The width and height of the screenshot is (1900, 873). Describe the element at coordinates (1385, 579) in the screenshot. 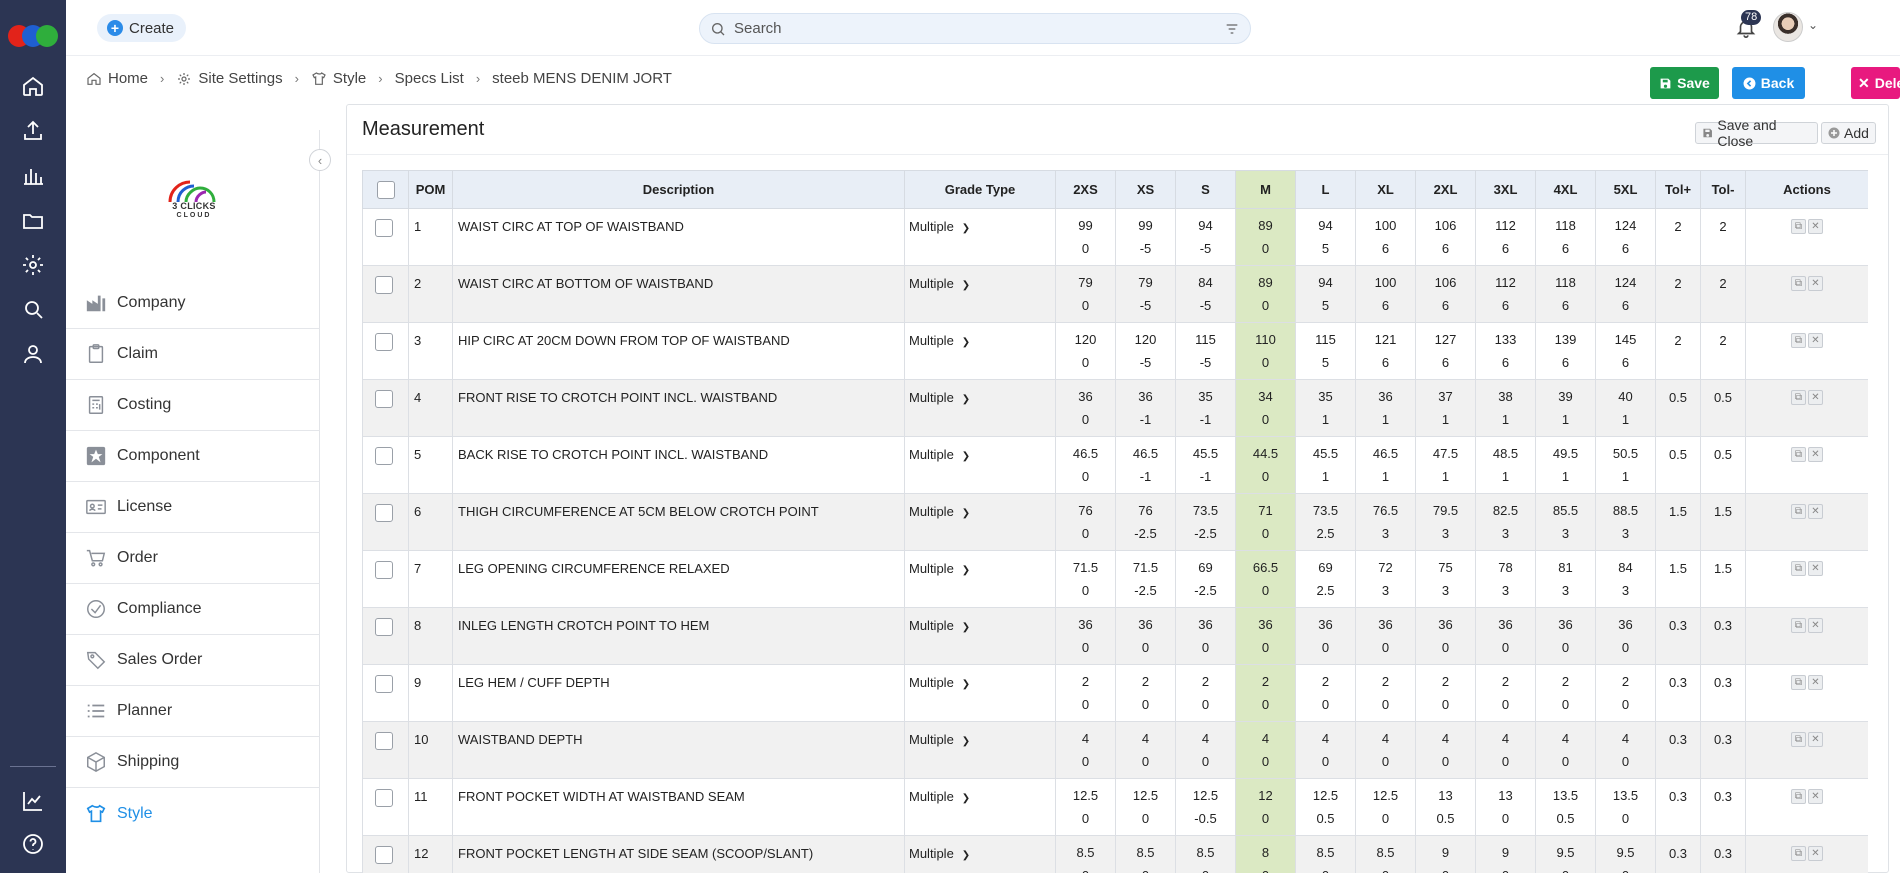

I see `size-cell: 72 3` at that location.